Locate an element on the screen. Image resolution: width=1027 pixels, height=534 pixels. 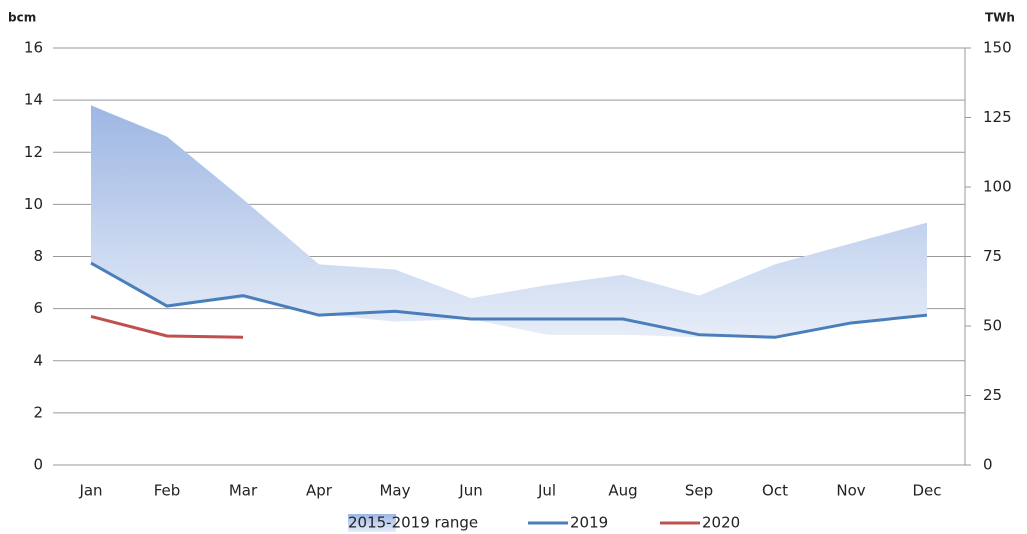
legend-swatch is located at coordinates (372, 523).